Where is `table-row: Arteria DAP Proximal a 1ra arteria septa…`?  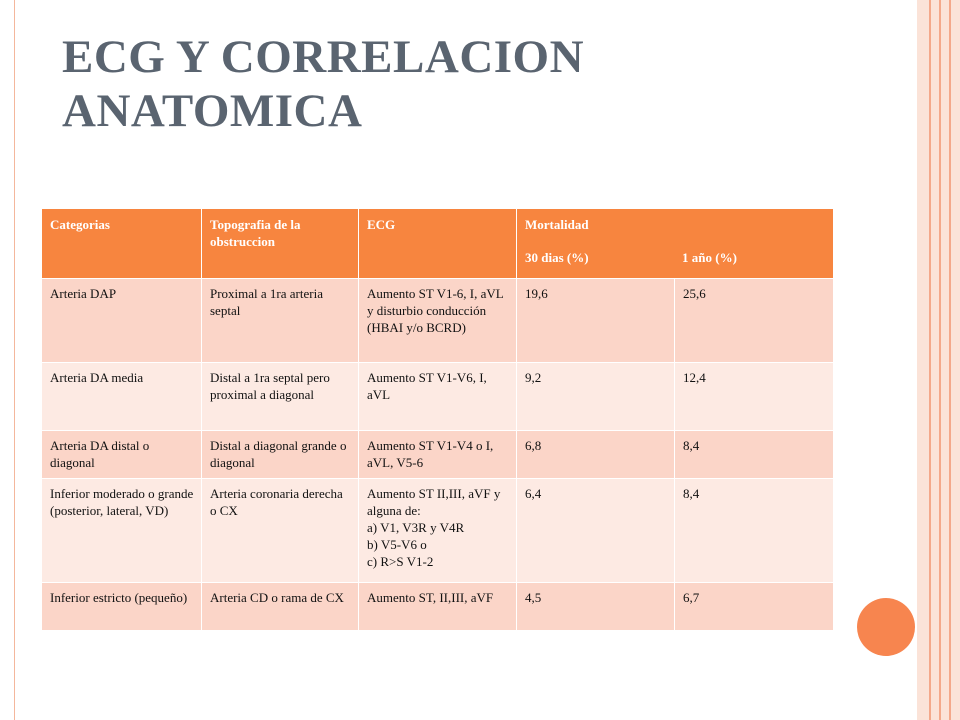
table-row: Arteria DAP Proximal a 1ra arteria septa… is located at coordinates (438, 320).